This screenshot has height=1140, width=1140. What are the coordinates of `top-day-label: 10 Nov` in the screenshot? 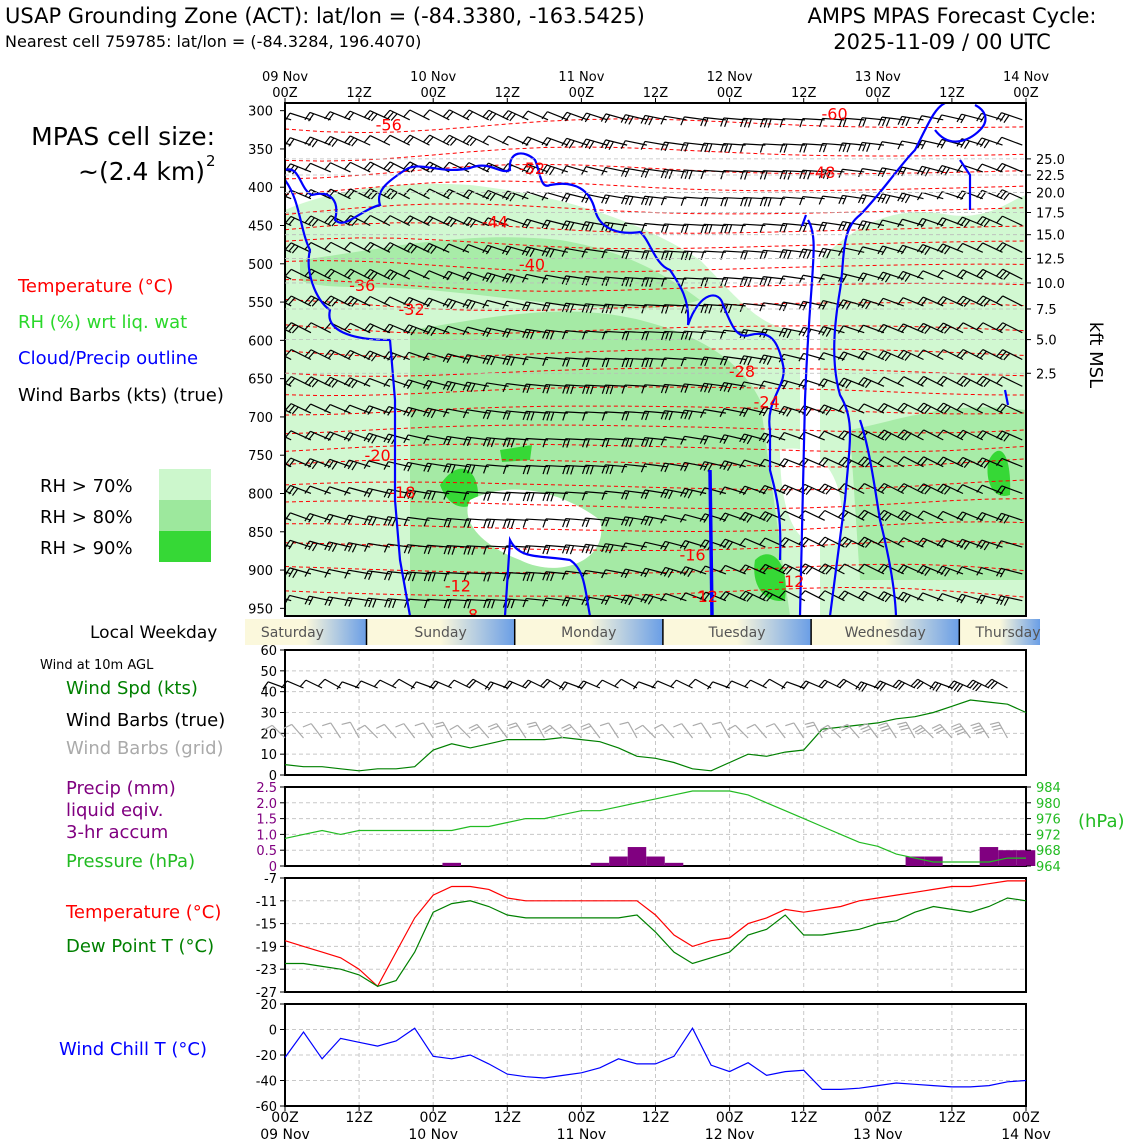 It's located at (433, 77).